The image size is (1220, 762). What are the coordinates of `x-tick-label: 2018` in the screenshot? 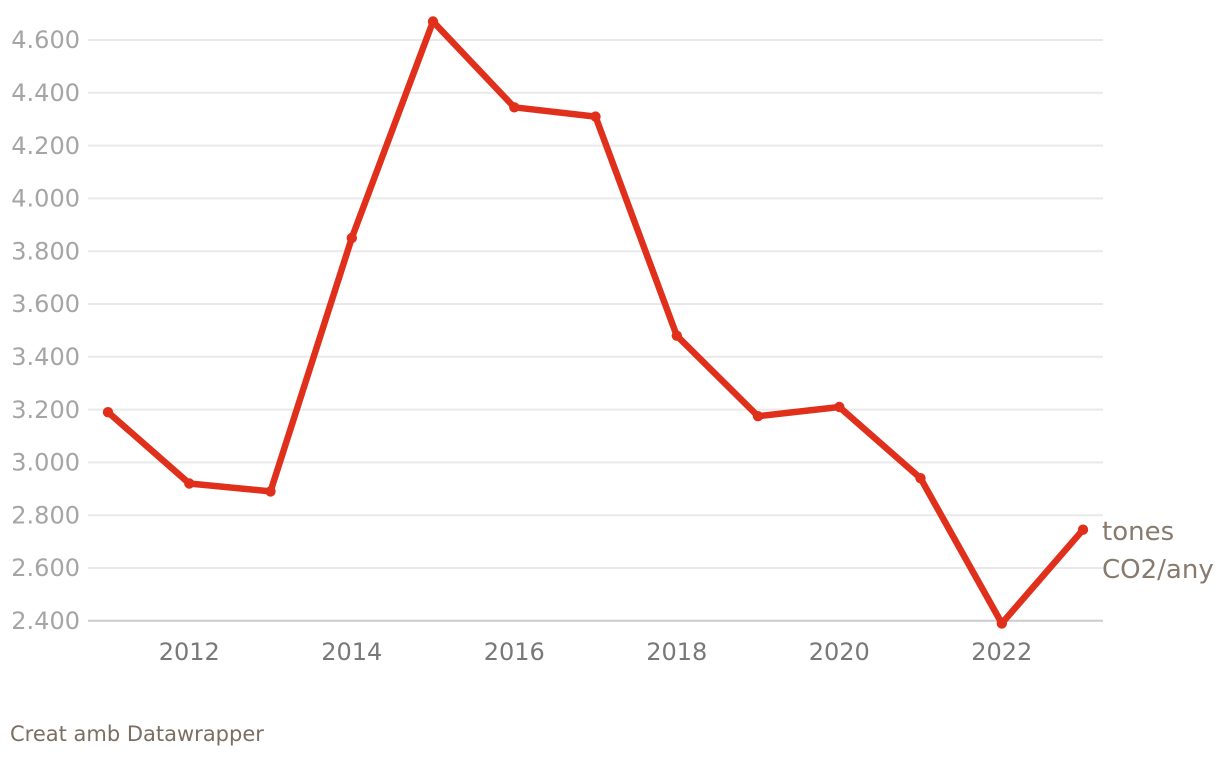 It's located at (676, 652).